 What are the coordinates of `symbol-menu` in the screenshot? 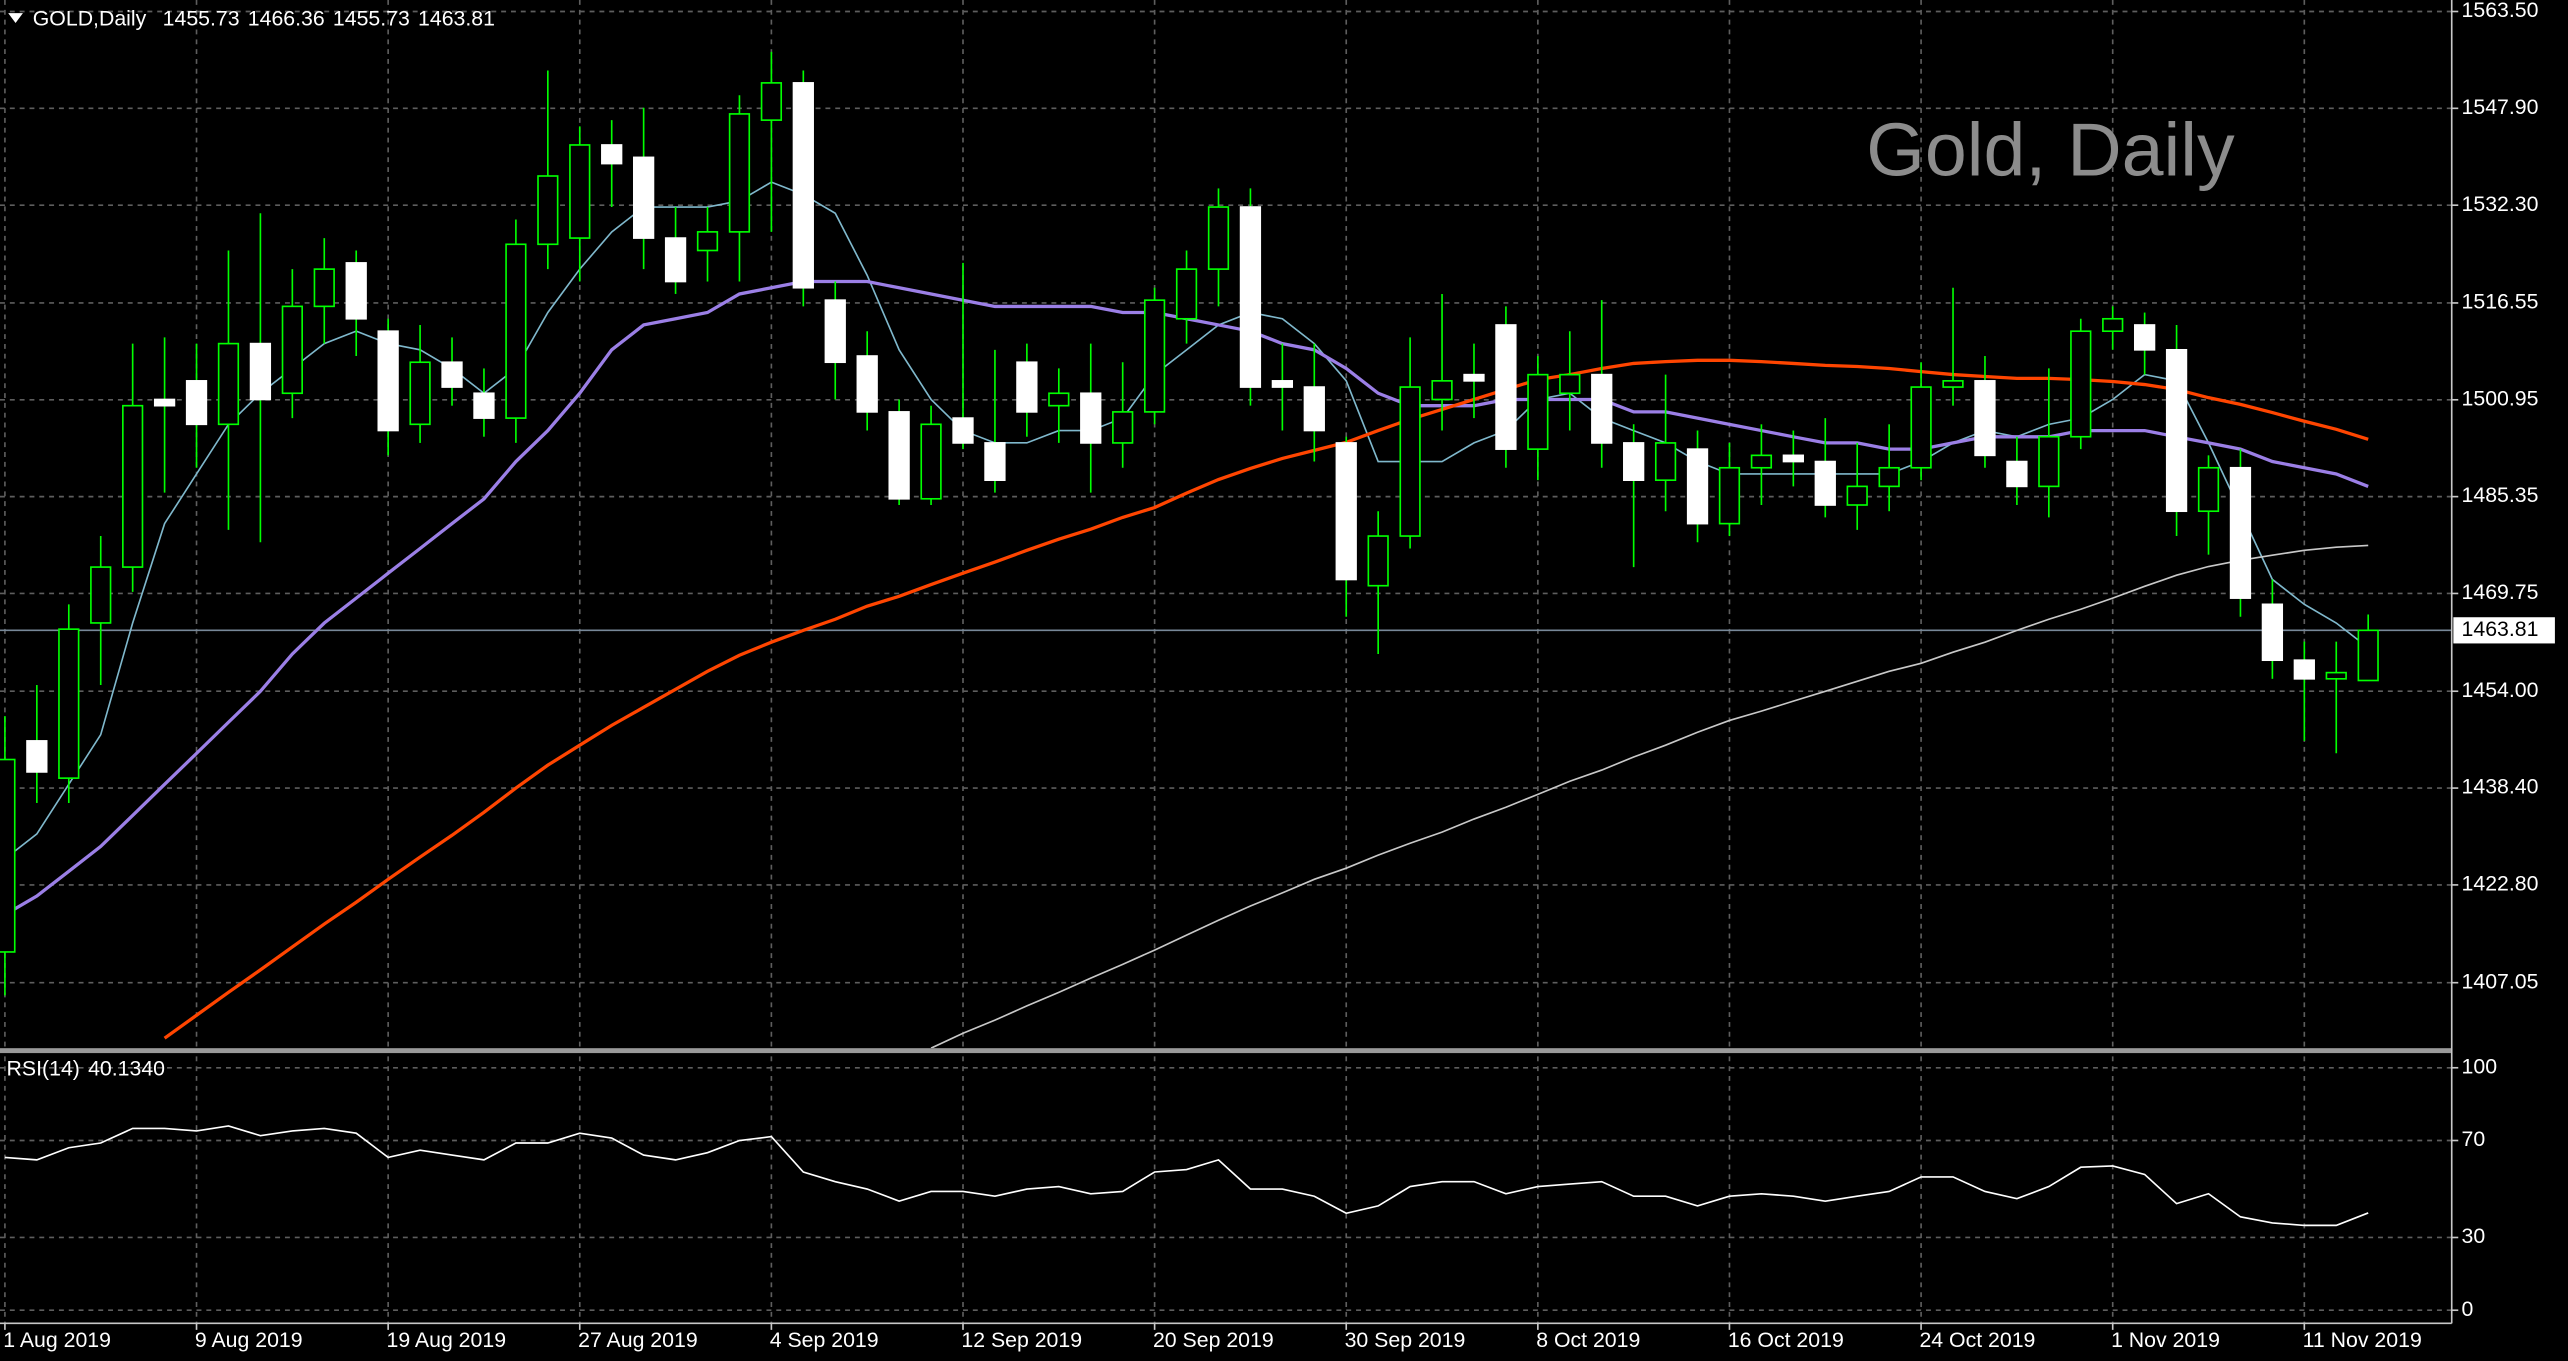 It's located at (15, 18).